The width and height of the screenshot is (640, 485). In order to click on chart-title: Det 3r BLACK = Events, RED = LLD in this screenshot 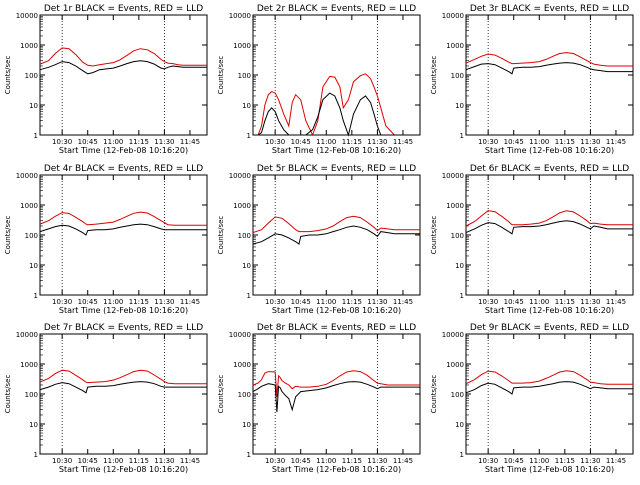, I will do `click(549, 9)`.